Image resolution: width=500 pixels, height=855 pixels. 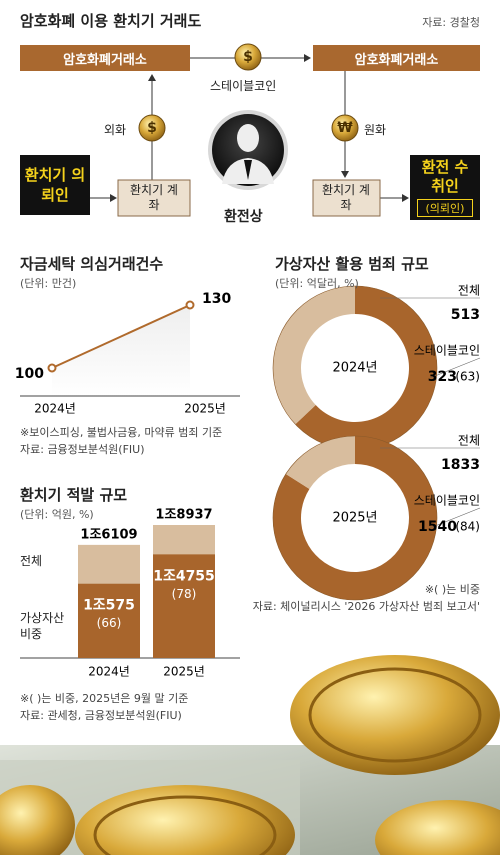 I want to click on legend-label: 가상자산 비중, so click(x=42, y=626).